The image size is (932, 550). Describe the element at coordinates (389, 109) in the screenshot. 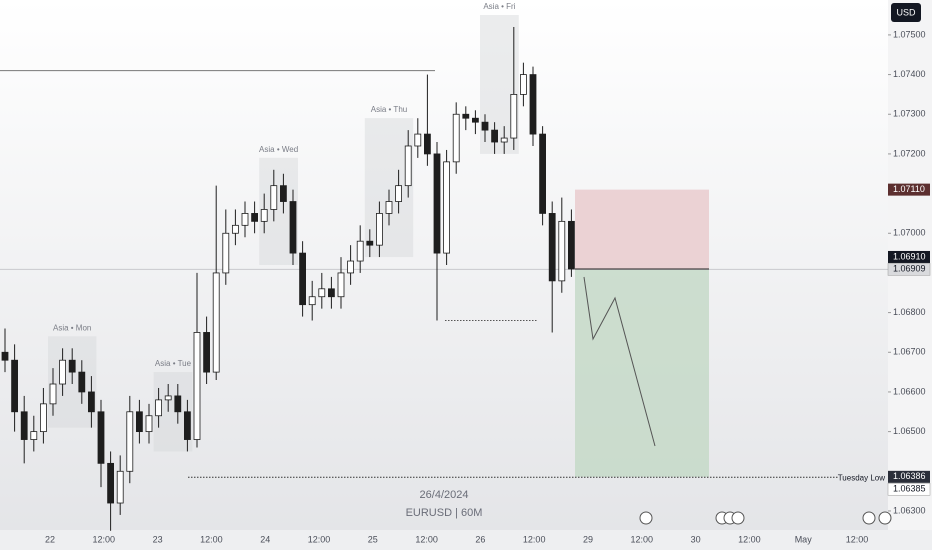

I see `session-label: Asia • Thu` at that location.